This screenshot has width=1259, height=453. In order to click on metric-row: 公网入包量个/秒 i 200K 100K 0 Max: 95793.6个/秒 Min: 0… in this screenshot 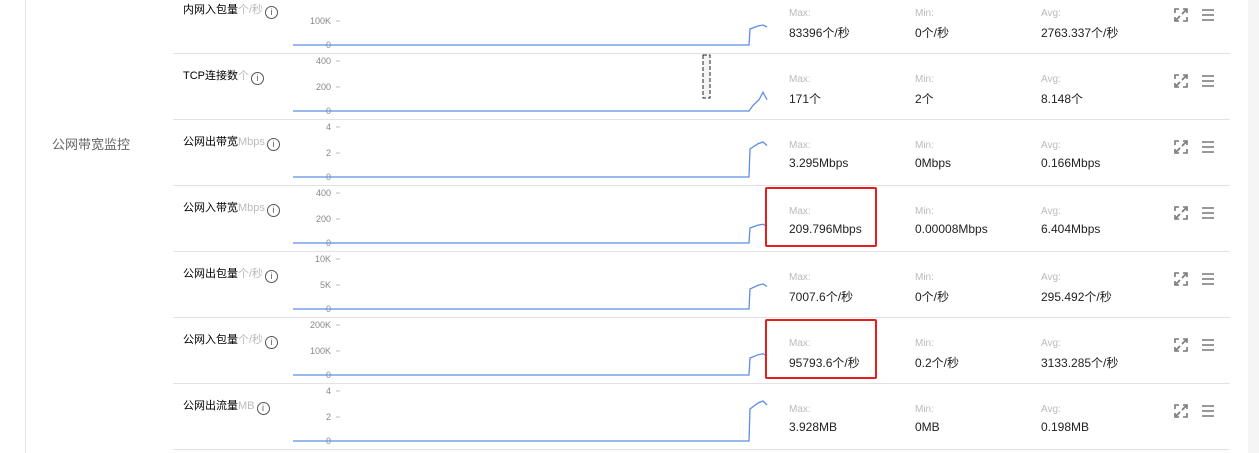, I will do `click(701, 350)`.